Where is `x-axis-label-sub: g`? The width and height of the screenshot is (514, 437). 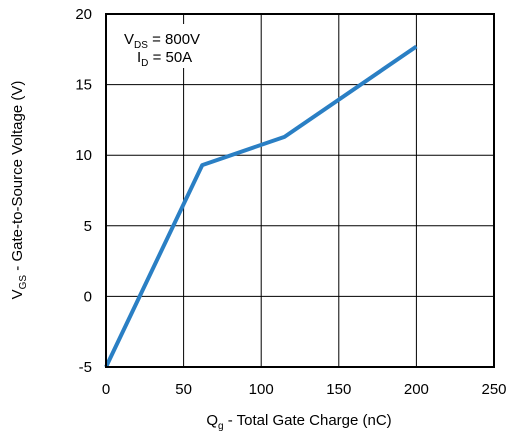 x-axis-label-sub: g is located at coordinates (221, 426).